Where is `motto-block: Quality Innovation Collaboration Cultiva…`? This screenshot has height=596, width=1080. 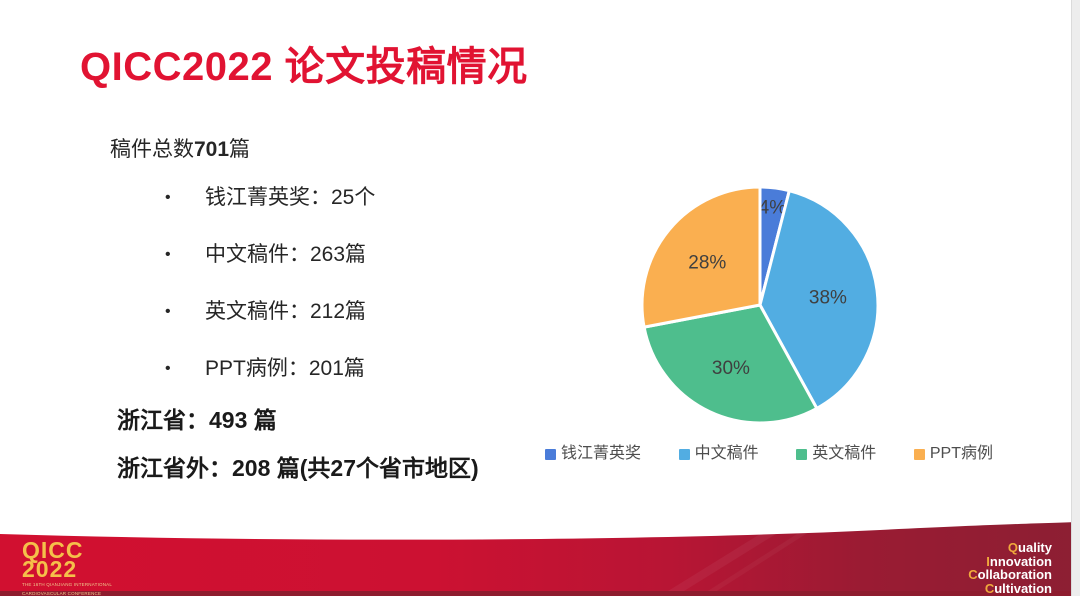 motto-block: Quality Innovation Collaboration Cultiva… is located at coordinates (1010, 568).